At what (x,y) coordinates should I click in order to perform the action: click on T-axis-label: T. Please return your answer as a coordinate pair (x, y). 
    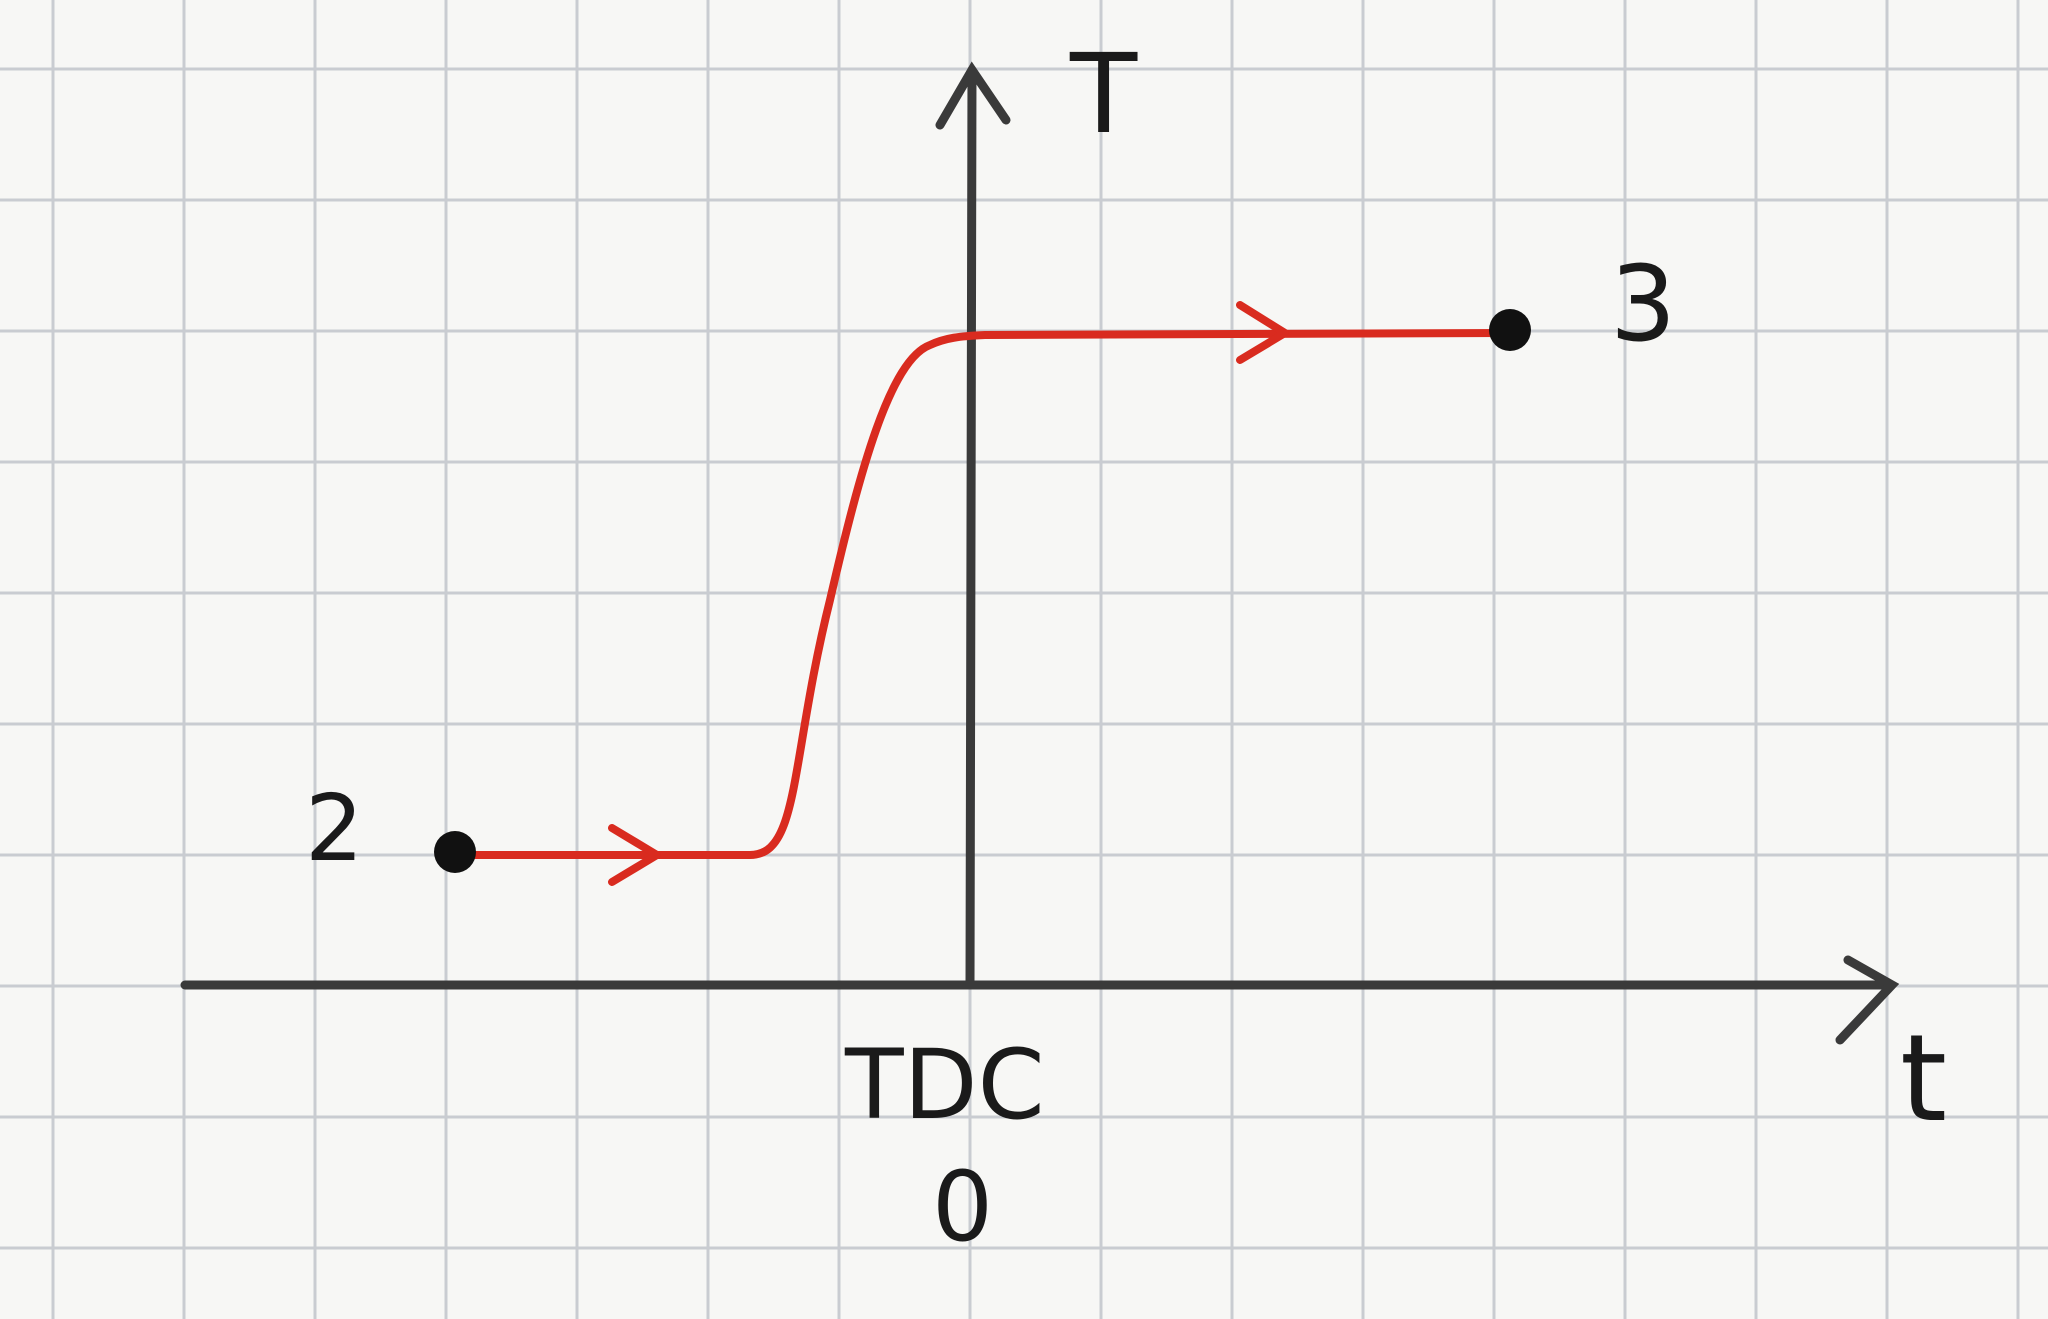
    Looking at the image, I should click on (1103, 94).